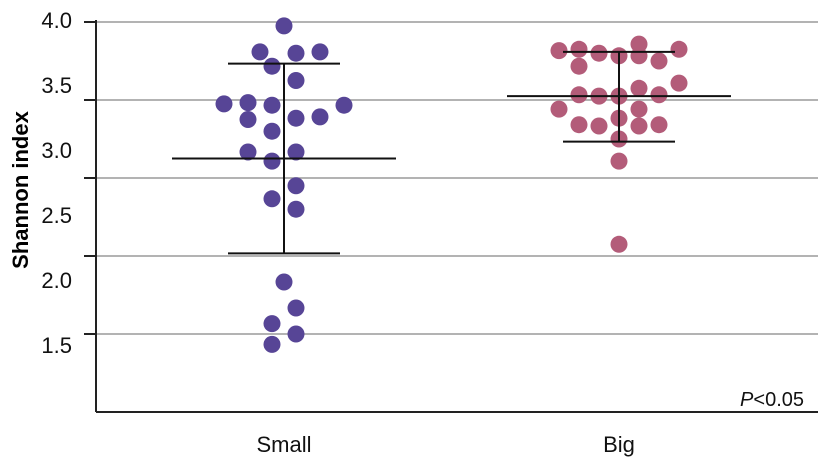  I want to click on x-category-label: Small, so click(283, 444).